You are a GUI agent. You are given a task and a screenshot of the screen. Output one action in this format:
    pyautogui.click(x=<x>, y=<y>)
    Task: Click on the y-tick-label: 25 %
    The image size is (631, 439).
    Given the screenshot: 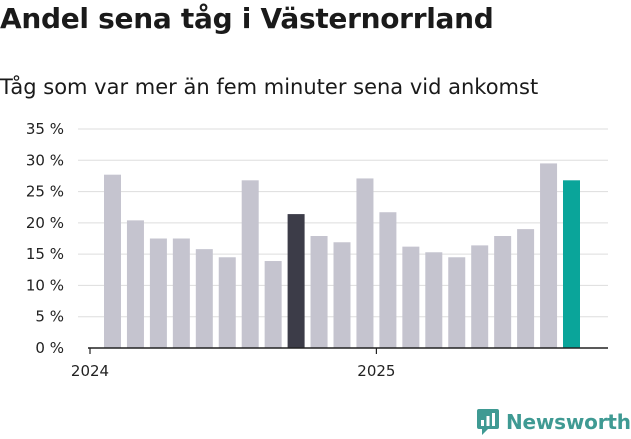 What is the action you would take?
    pyautogui.click(x=45, y=192)
    